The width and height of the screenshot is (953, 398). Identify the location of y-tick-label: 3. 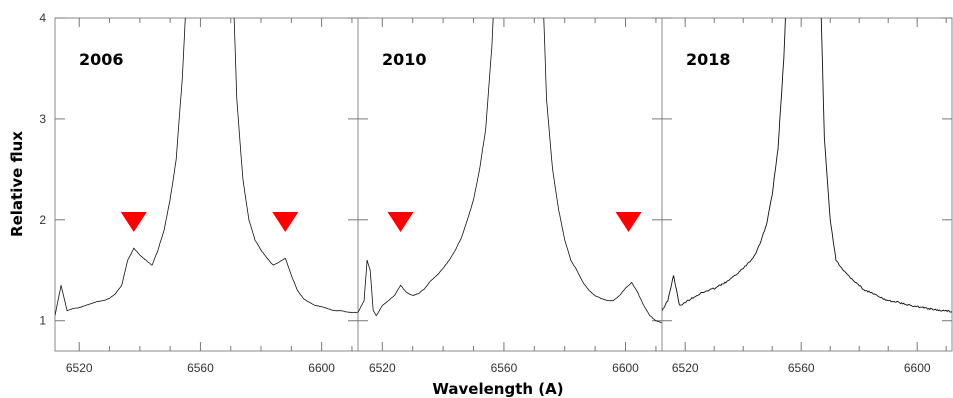
(42, 119).